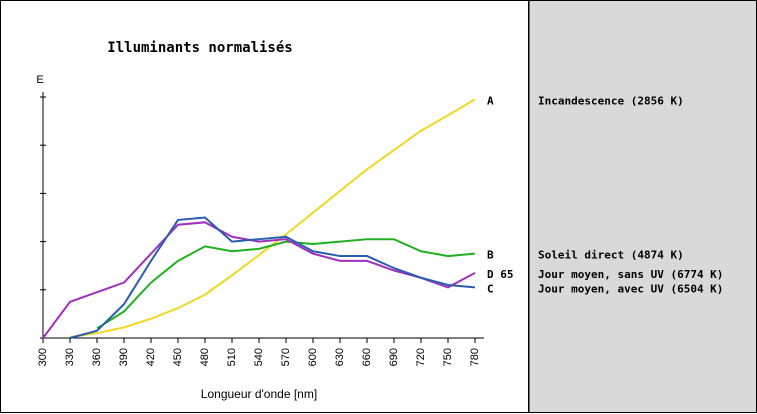  What do you see at coordinates (124, 357) in the screenshot?
I see `x-tick-label: 390` at bounding box center [124, 357].